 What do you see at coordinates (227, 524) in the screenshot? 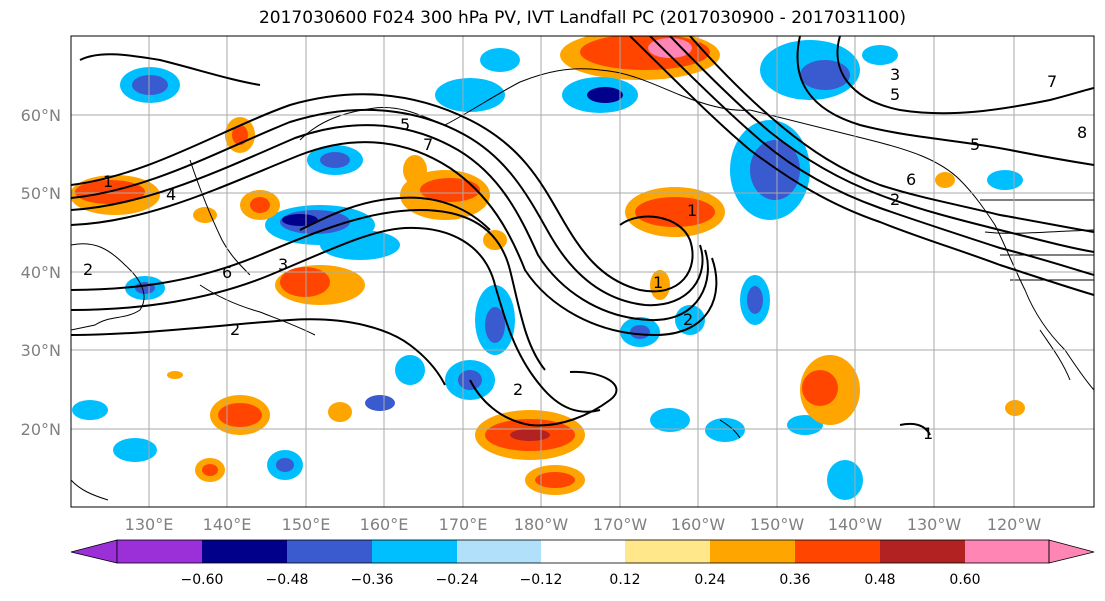
I see `lon-label: 140°E` at bounding box center [227, 524].